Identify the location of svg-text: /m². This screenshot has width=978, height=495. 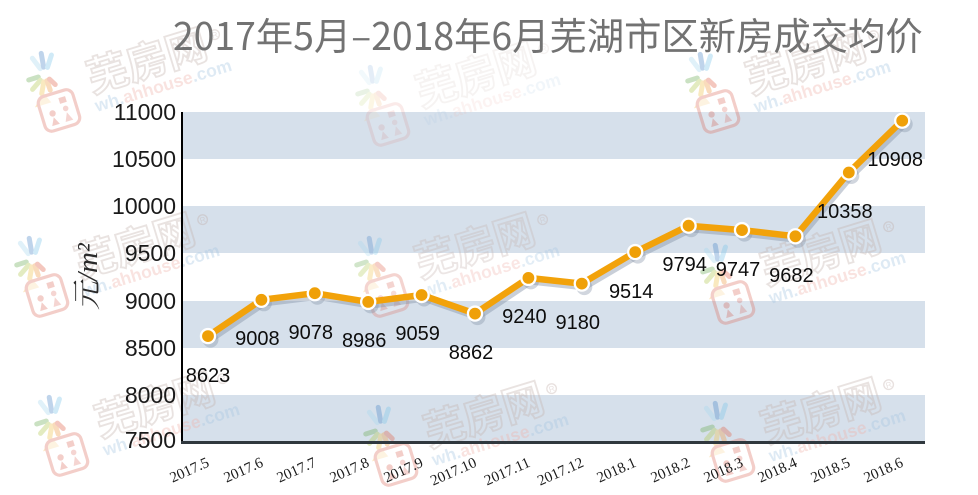
(88, 262).